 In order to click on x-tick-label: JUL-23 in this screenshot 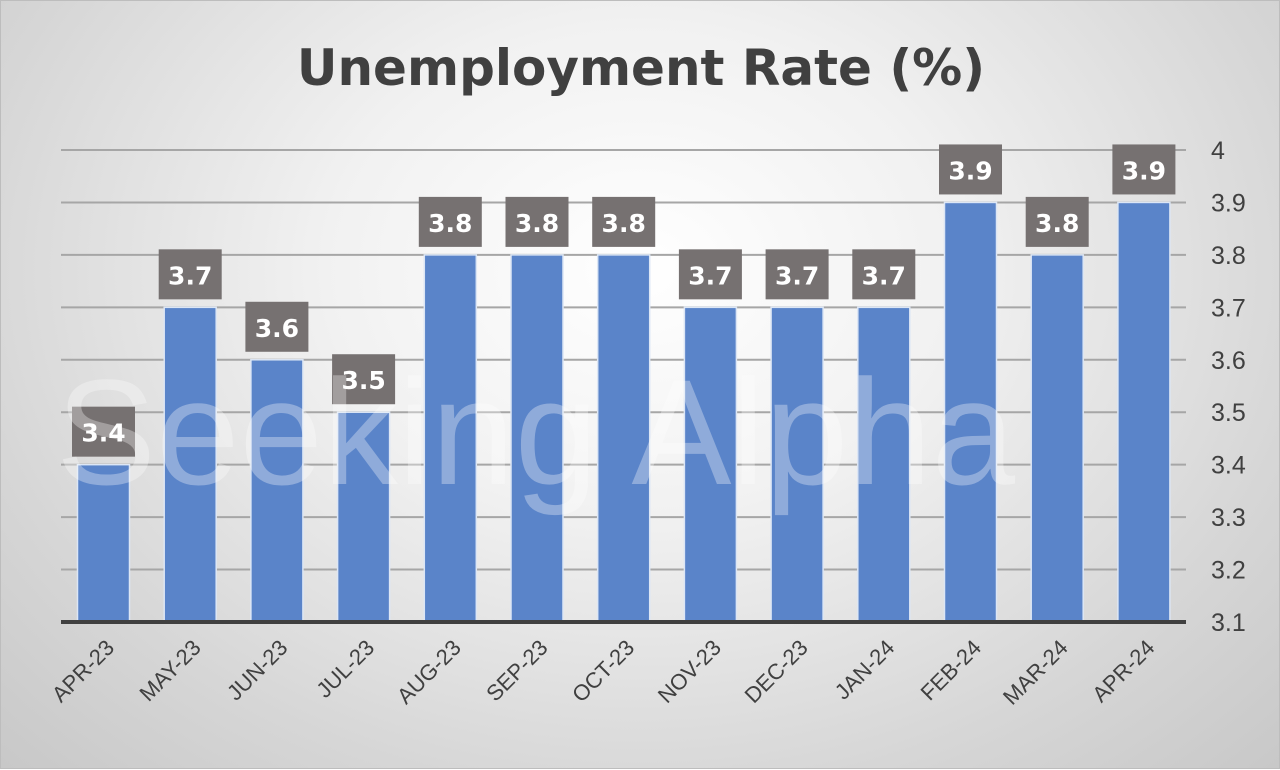, I will do `click(345, 669)`.